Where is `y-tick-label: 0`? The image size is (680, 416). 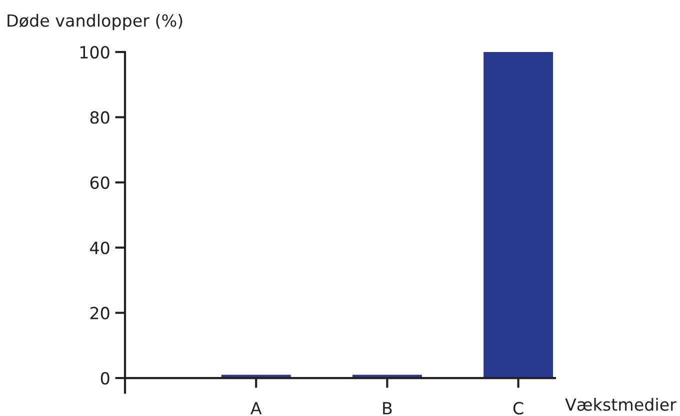 y-tick-label: 0 is located at coordinates (105, 378).